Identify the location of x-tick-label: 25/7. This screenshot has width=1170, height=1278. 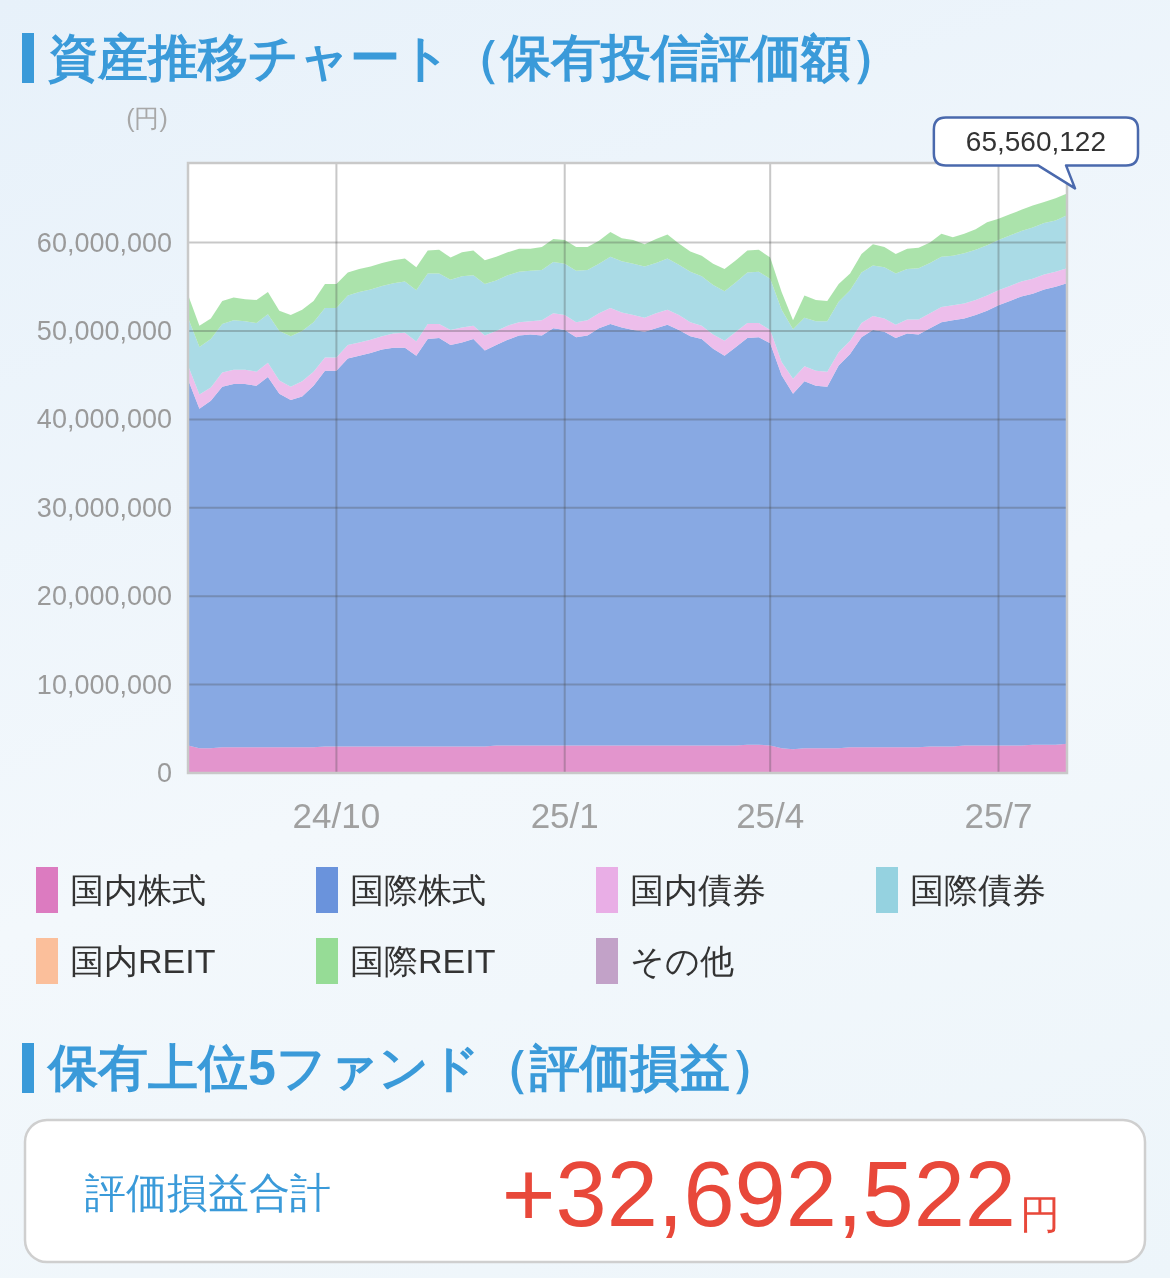
(998, 815).